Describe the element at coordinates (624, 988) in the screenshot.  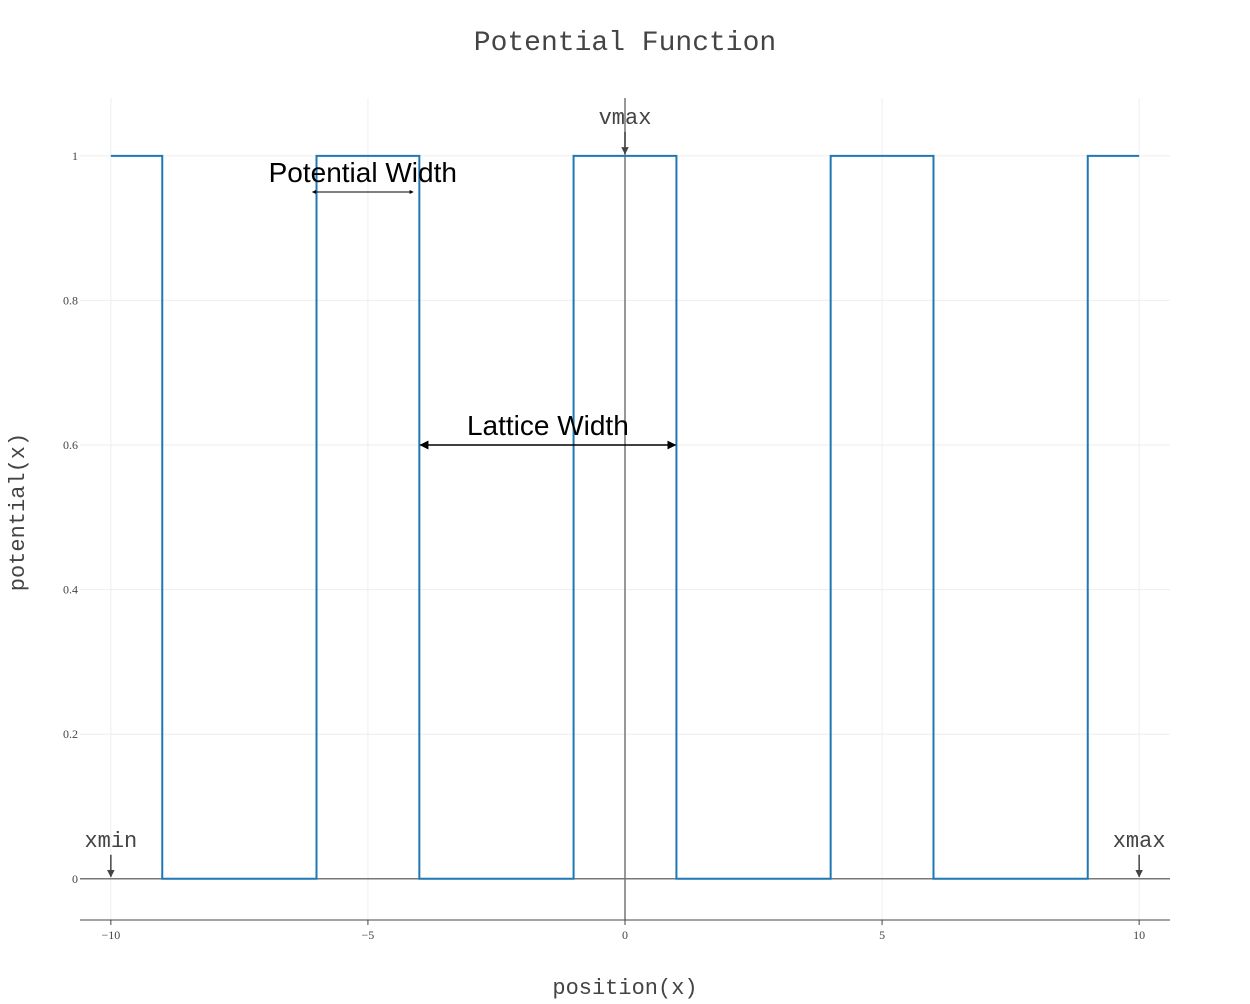
I see `x-axis-label: position(x)` at that location.